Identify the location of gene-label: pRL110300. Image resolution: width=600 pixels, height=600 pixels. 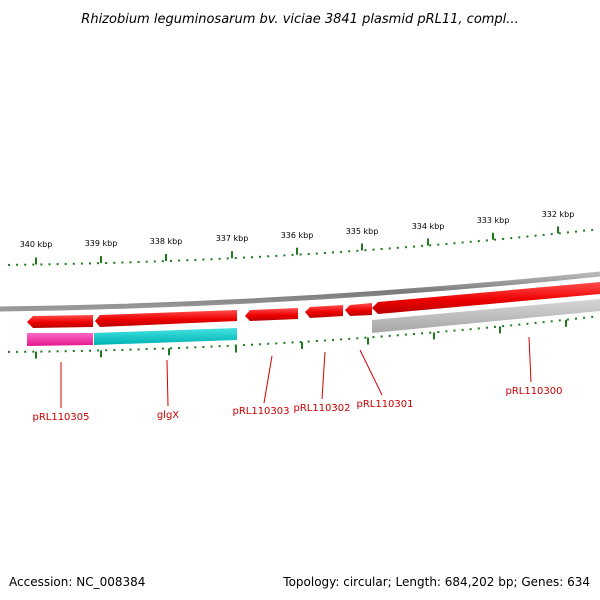
(533, 391).